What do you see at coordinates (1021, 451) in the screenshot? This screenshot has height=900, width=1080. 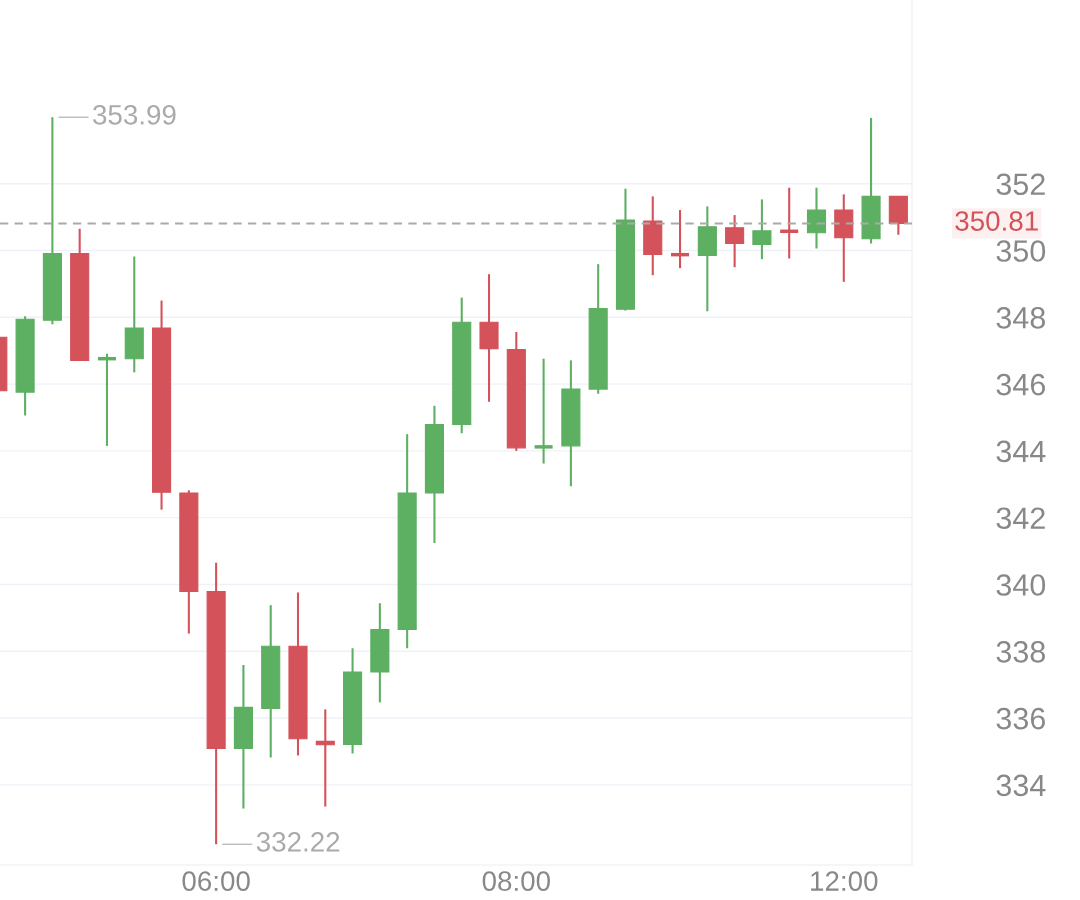 I see `y-tick-label: 344` at bounding box center [1021, 451].